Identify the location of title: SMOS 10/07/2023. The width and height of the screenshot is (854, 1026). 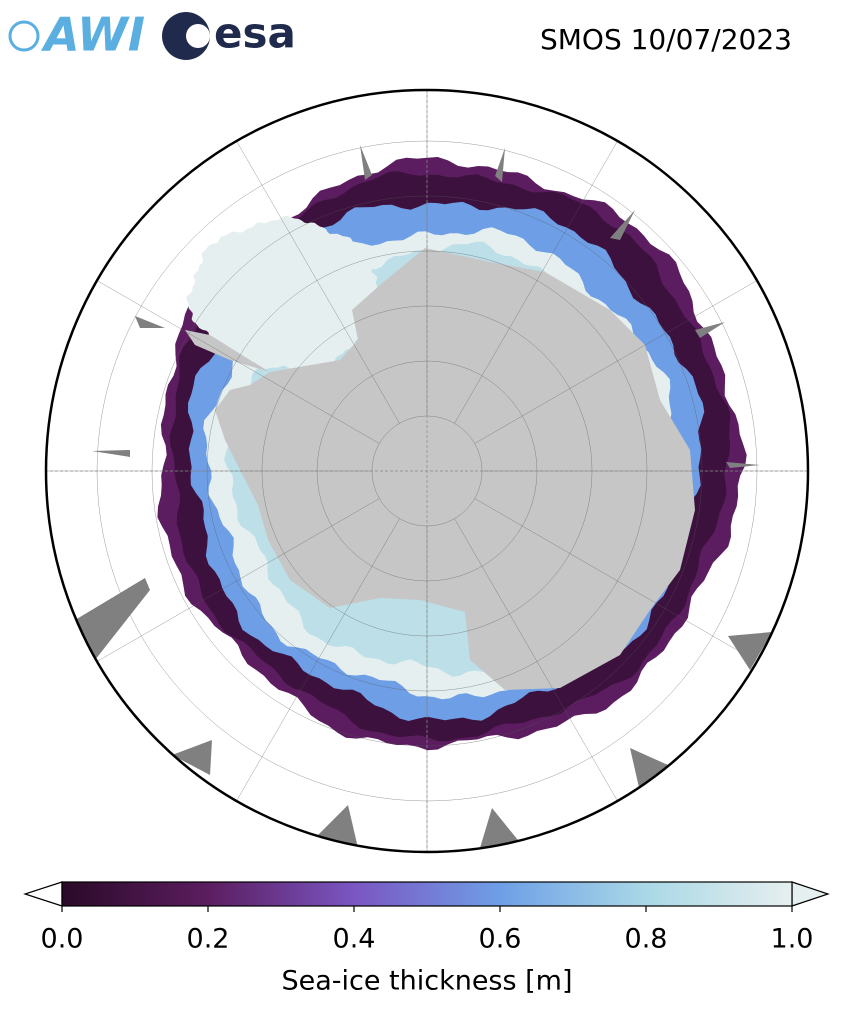
(666, 39).